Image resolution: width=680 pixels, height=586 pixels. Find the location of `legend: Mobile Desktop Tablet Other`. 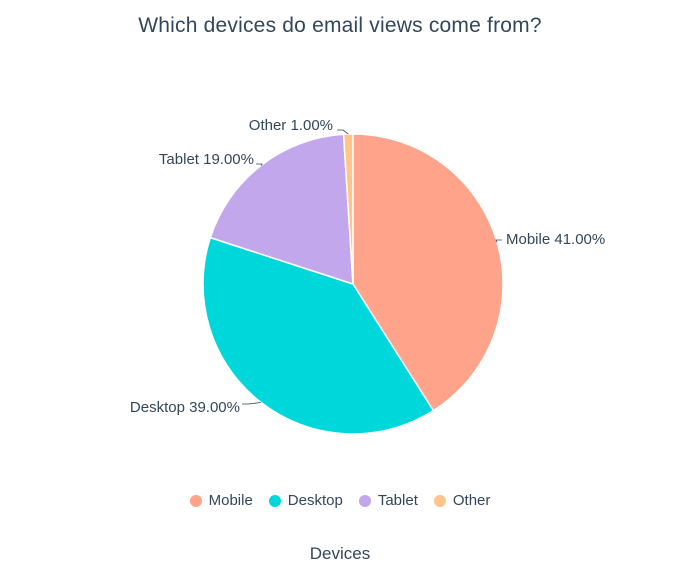

legend: Mobile Desktop Tablet Other is located at coordinates (340, 500).